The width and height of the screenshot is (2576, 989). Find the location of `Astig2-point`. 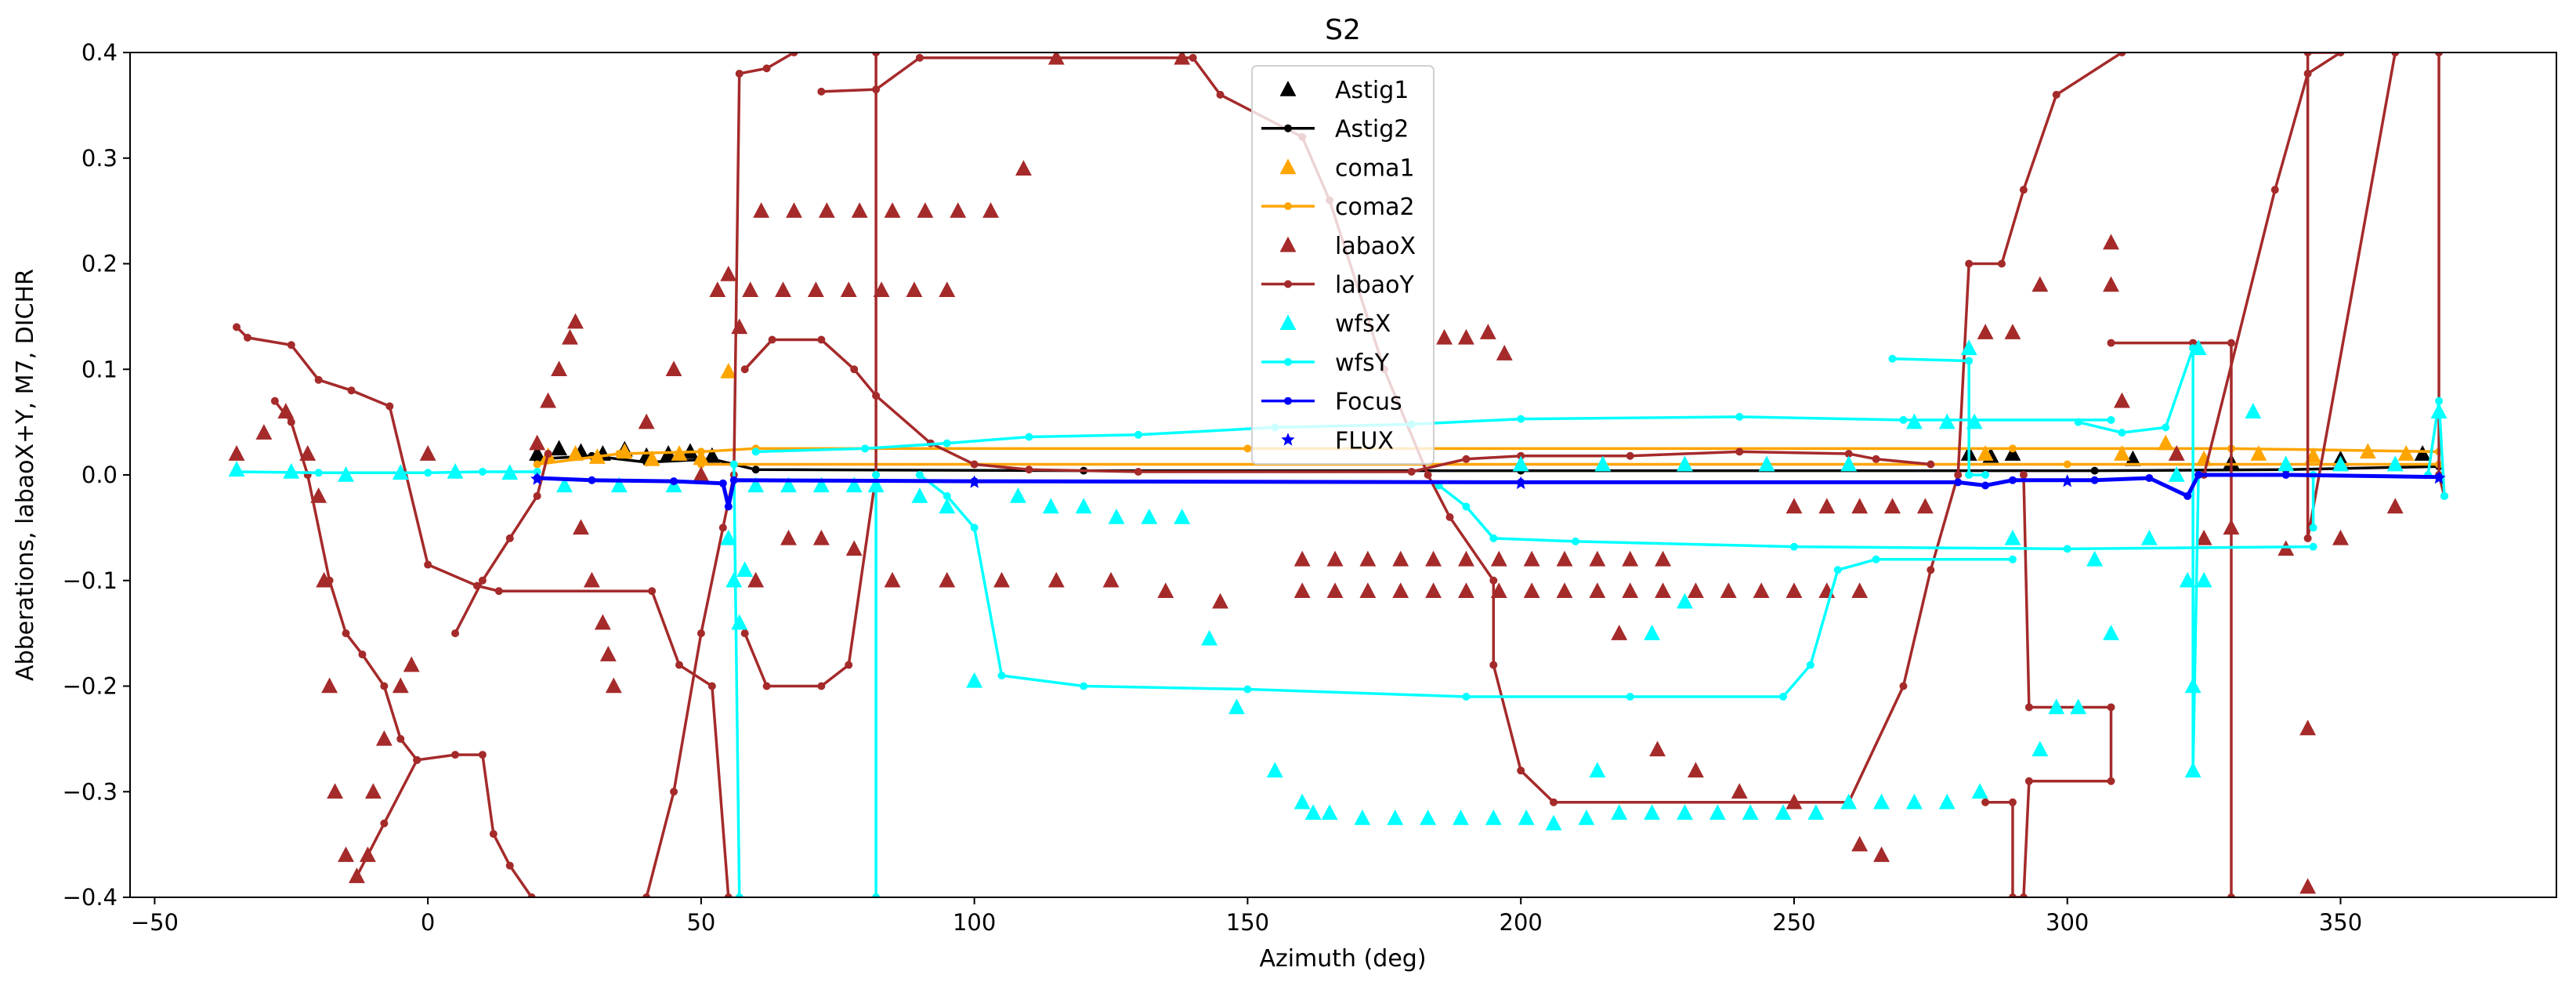

Astig2-point is located at coordinates (755, 470).